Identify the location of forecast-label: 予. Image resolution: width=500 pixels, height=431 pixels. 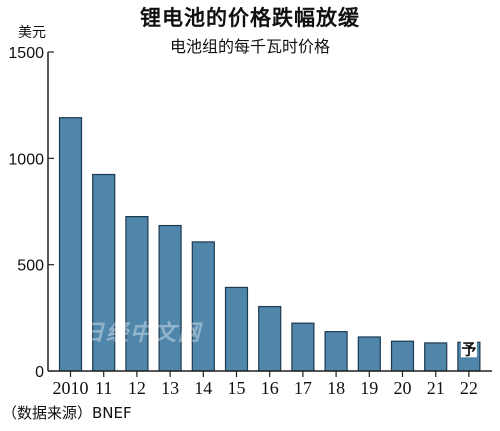
(468, 349).